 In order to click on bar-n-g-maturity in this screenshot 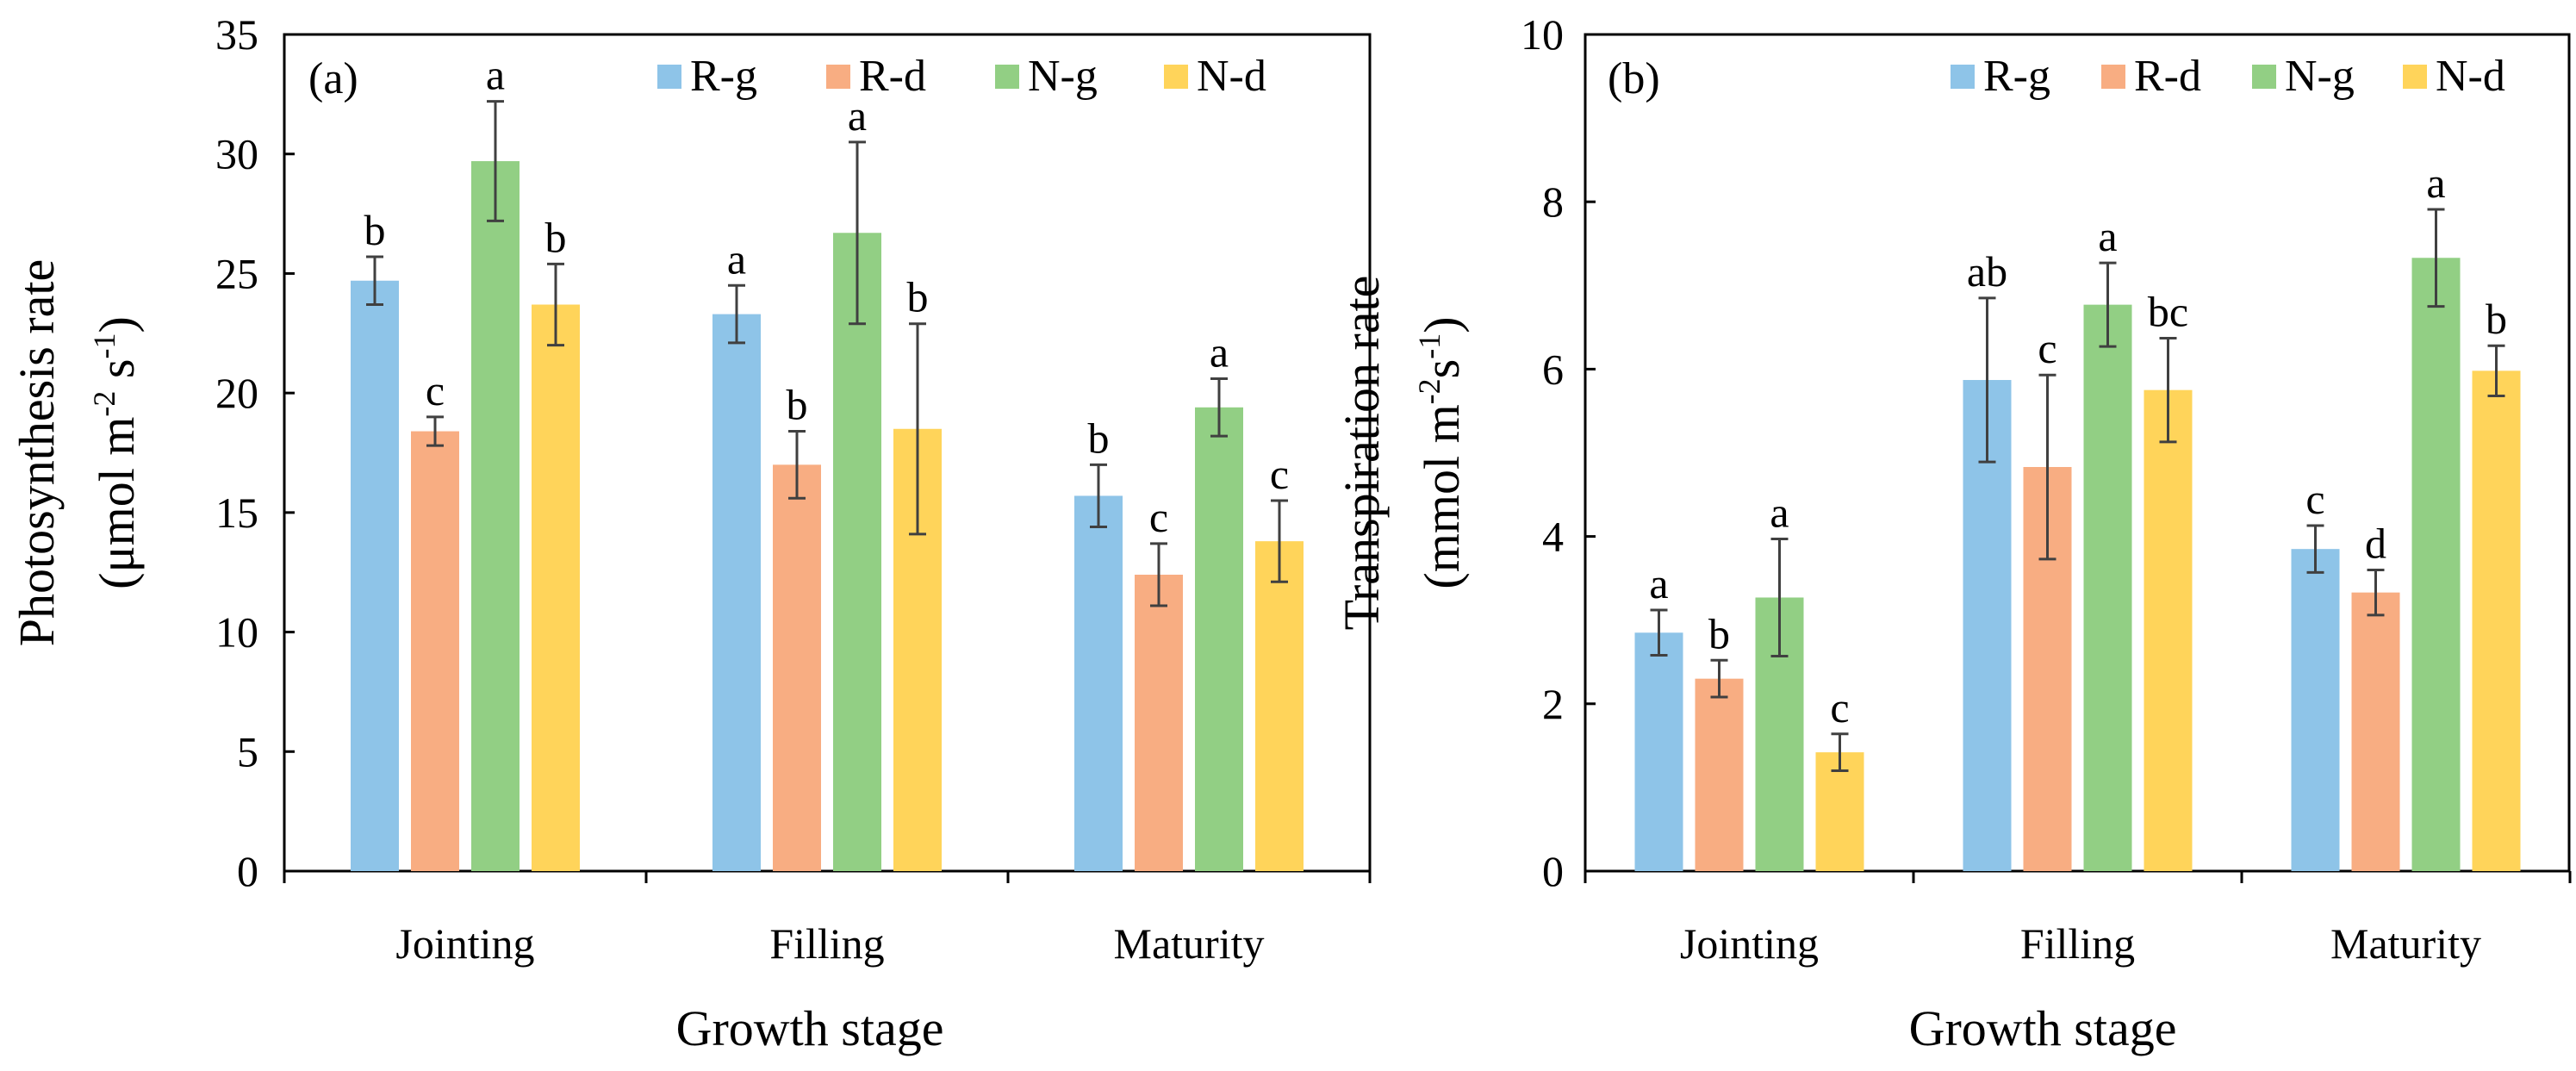, I will do `click(1219, 639)`.